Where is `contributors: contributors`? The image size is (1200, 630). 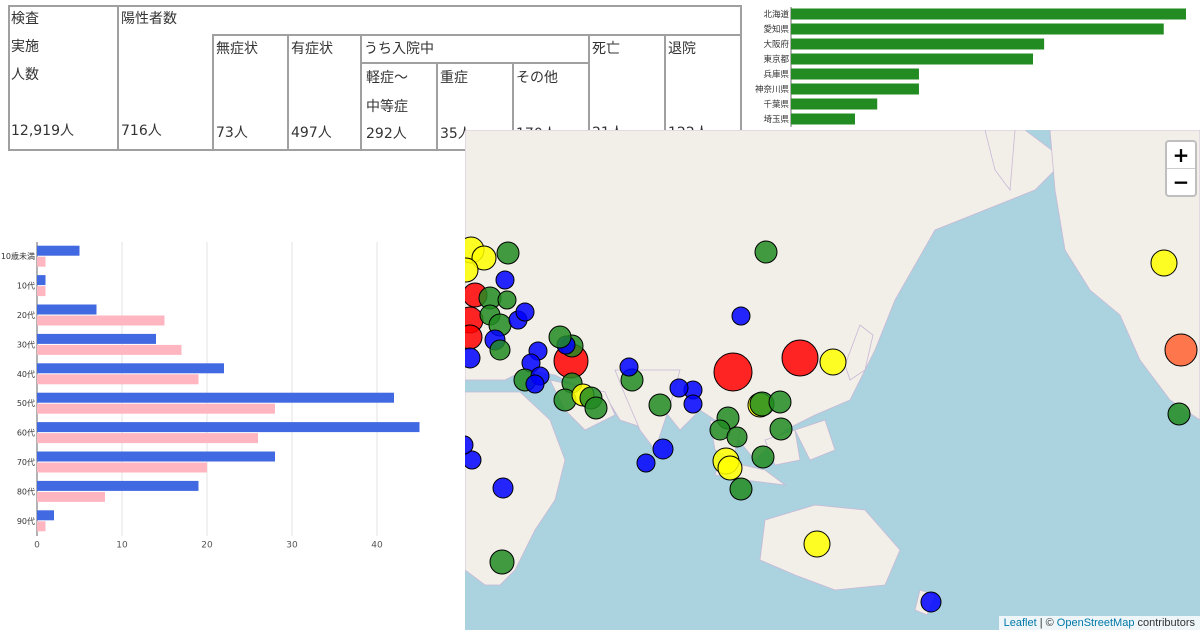
contributors: contributors is located at coordinates (1166, 623).